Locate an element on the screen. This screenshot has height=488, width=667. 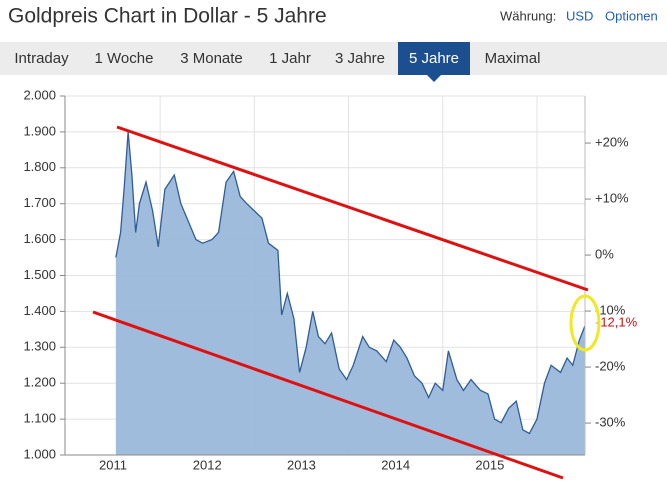
y2-tick-label: -10% is located at coordinates (610, 310).